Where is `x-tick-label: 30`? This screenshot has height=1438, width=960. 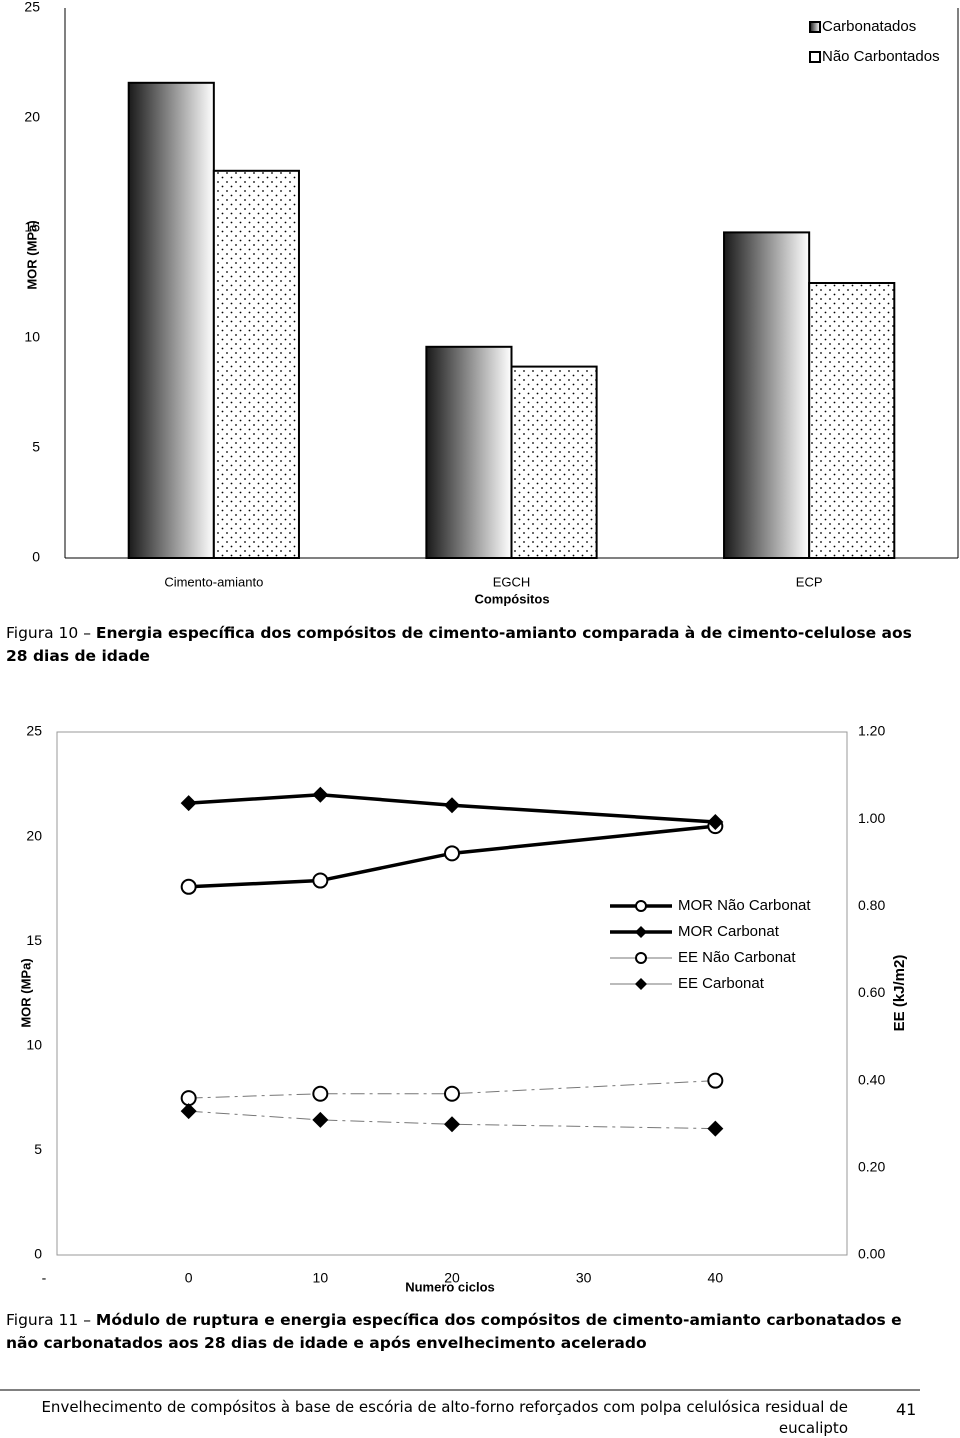
x-tick-label: 30 is located at coordinates (584, 1278).